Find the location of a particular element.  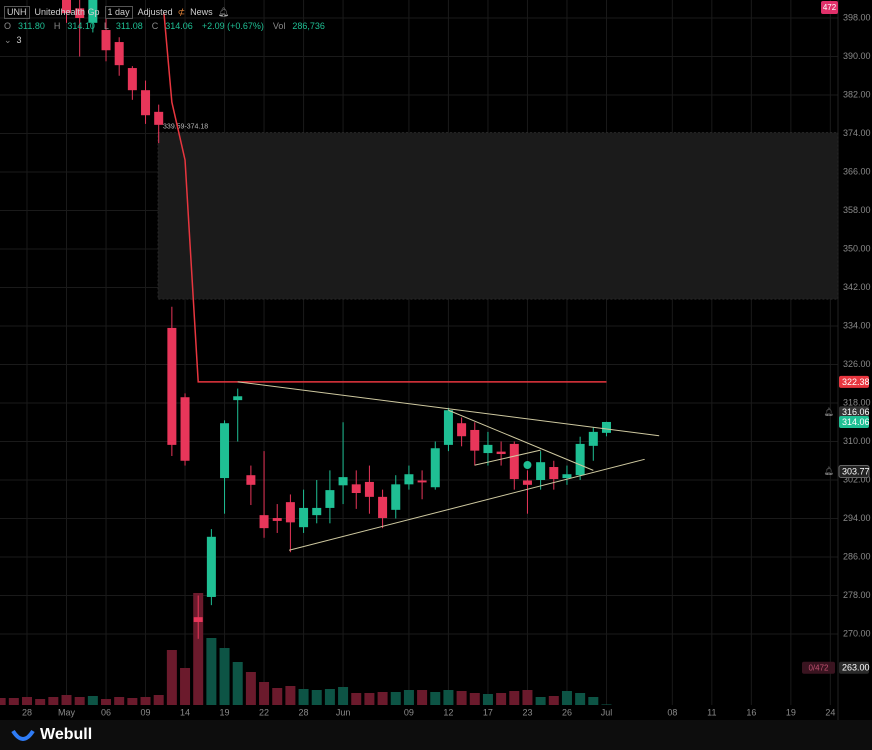

y-tick-label: 374.00 is located at coordinates (857, 133).